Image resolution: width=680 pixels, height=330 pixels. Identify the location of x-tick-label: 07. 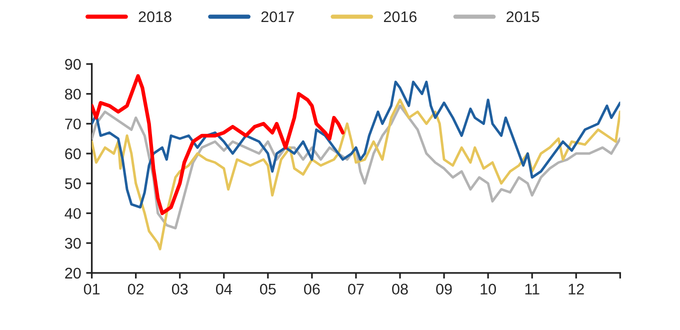
(356, 289).